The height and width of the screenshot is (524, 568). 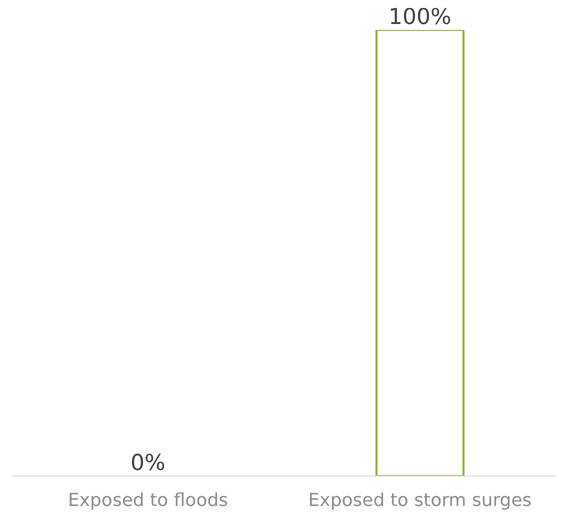 What do you see at coordinates (148, 463) in the screenshot?
I see `data-label: 0%` at bounding box center [148, 463].